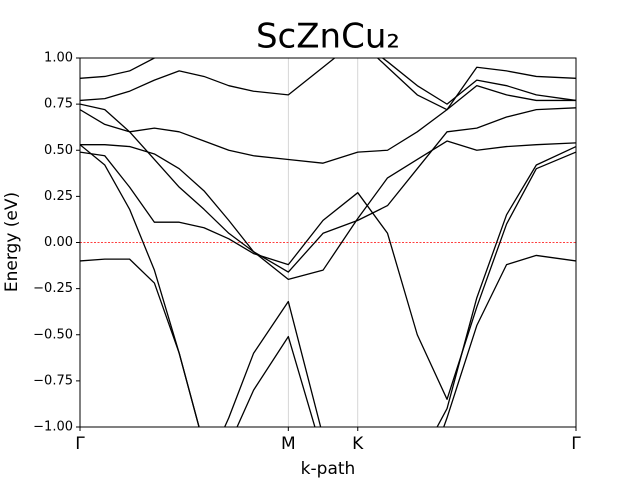  I want to click on y-tick-label: 0.00, so click(58, 242).